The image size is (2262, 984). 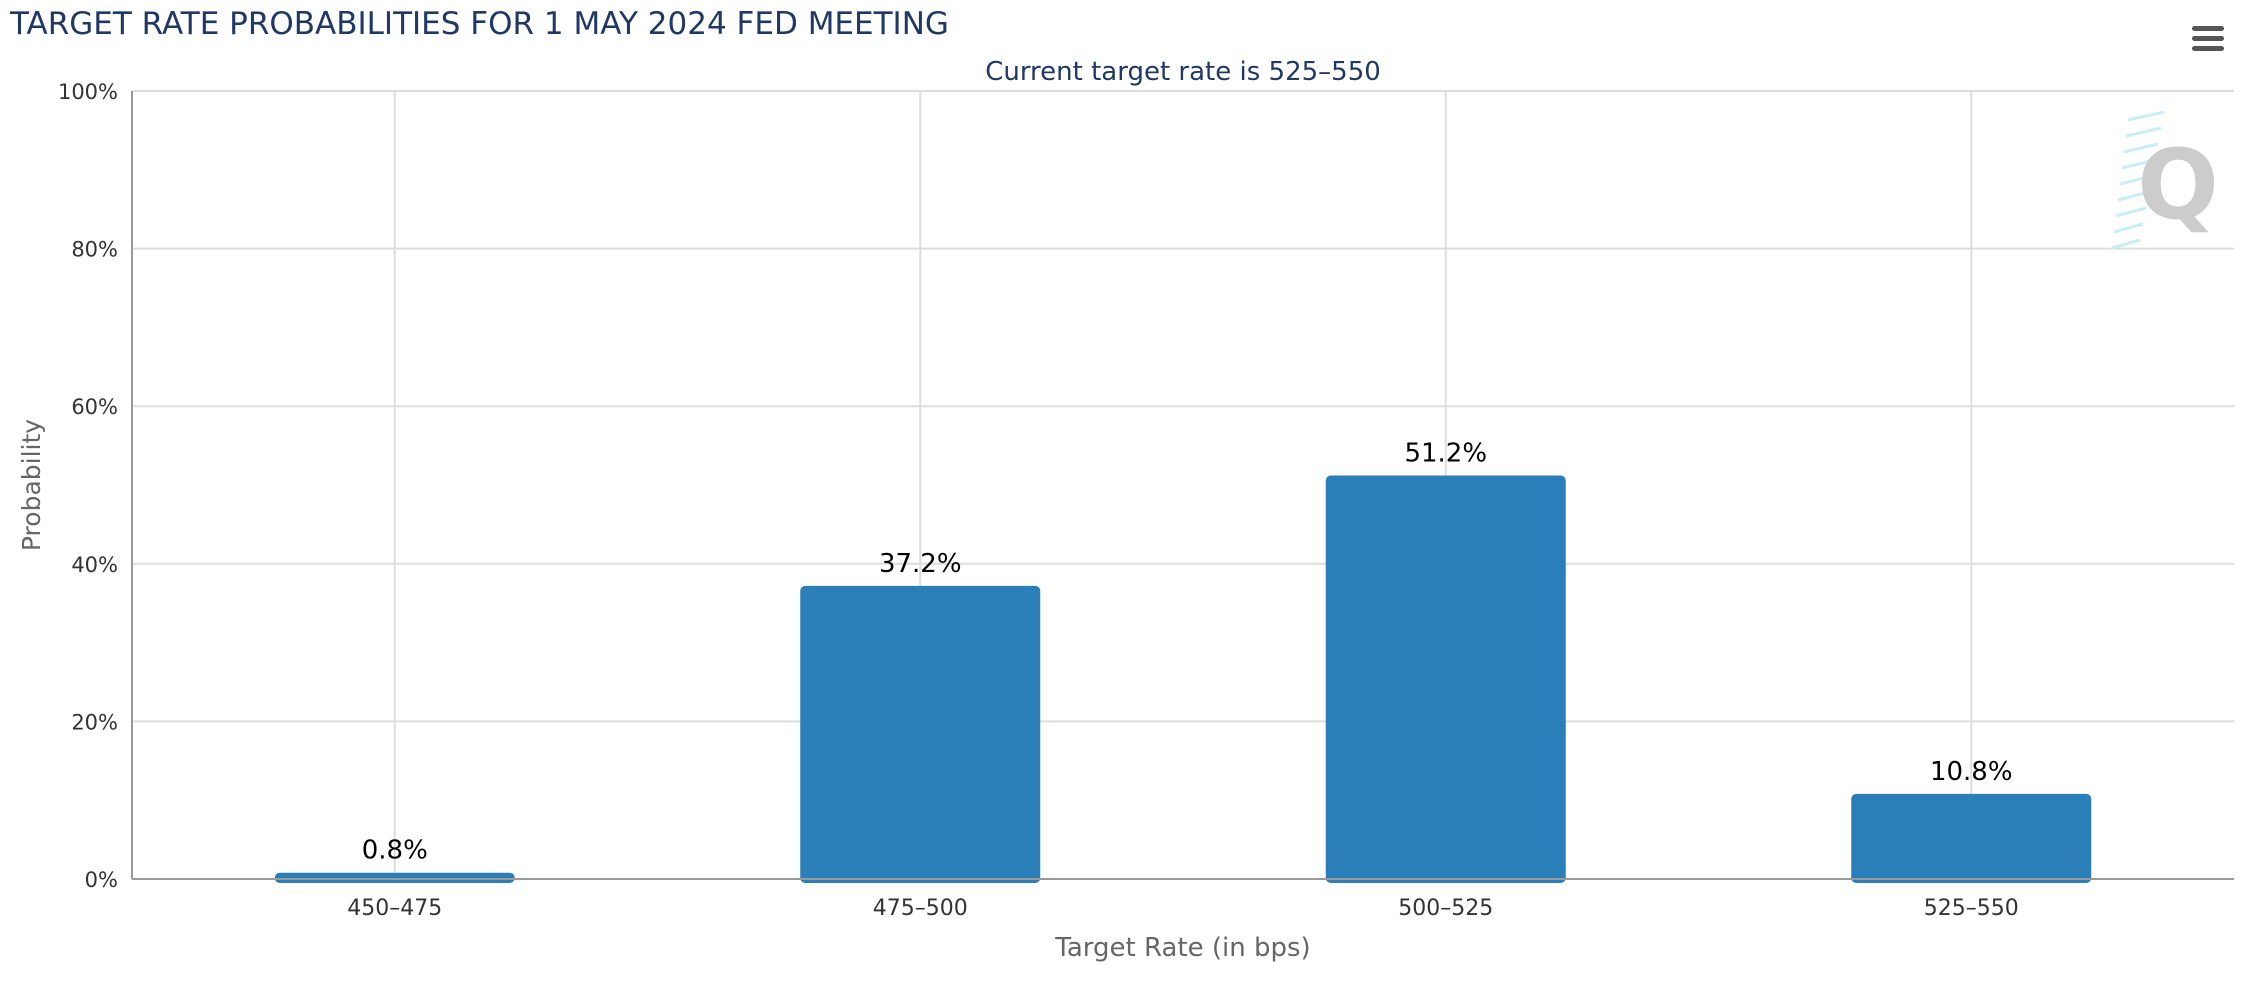 What do you see at coordinates (101, 880) in the screenshot?
I see `y-tick-label: 0%` at bounding box center [101, 880].